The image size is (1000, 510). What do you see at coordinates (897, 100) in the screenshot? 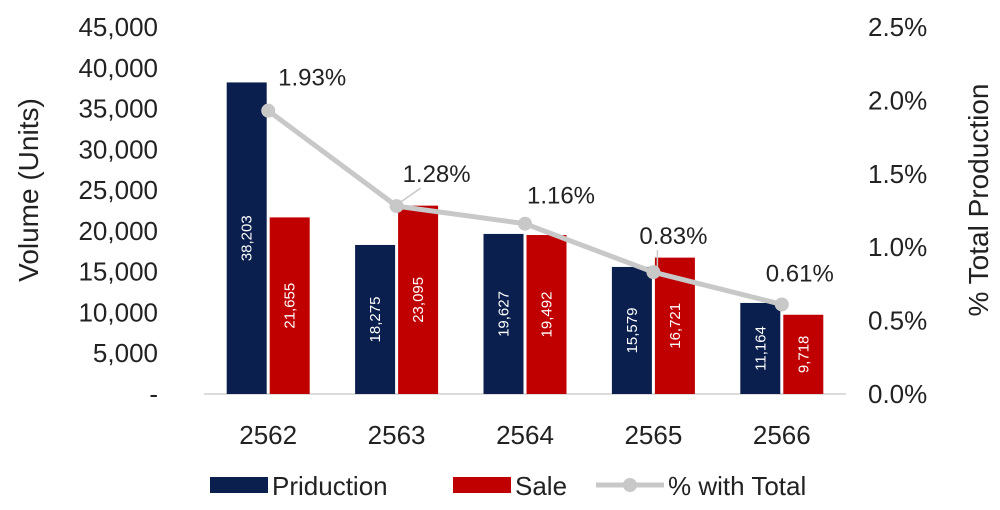
I see `y2-tick-label: 2.0%` at bounding box center [897, 100].